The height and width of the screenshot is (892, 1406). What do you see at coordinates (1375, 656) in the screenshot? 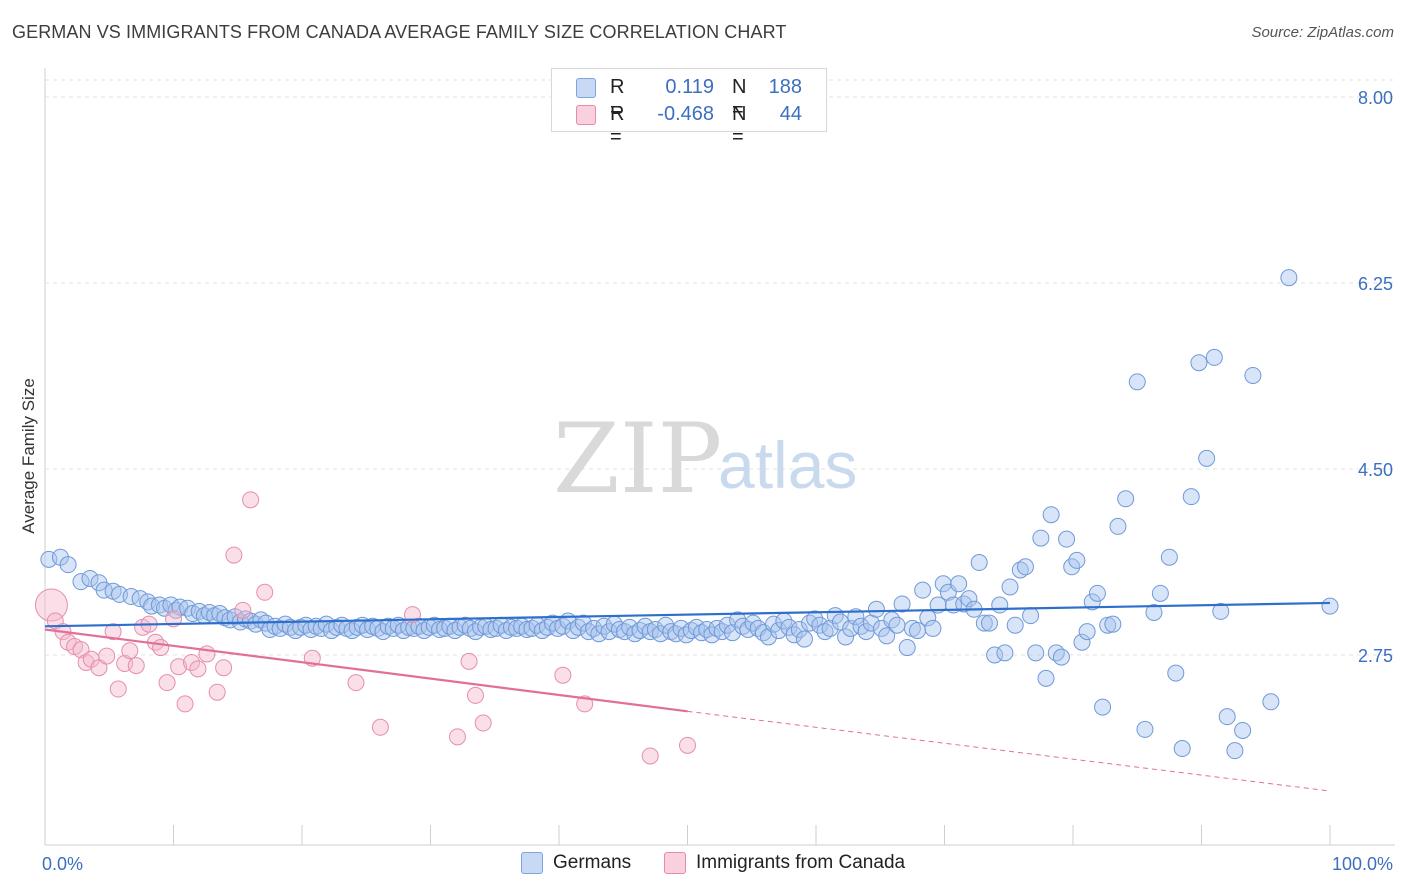
I see `y-tick-label: 2.75` at bounding box center [1375, 656].